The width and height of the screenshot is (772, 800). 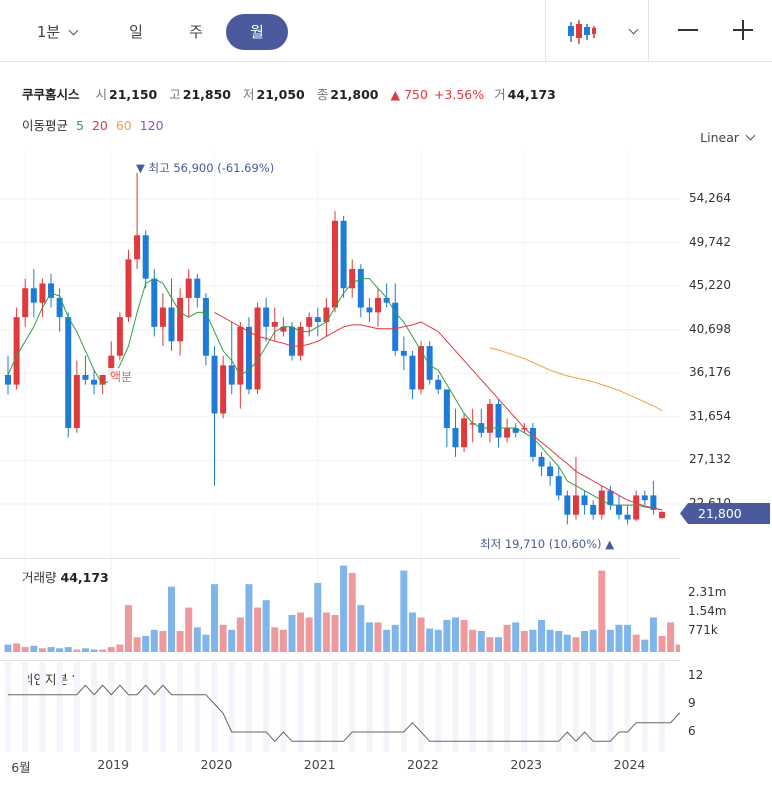 I want to click on moving-average-legend: 이동평균 5 20 60 120, so click(x=95, y=124).